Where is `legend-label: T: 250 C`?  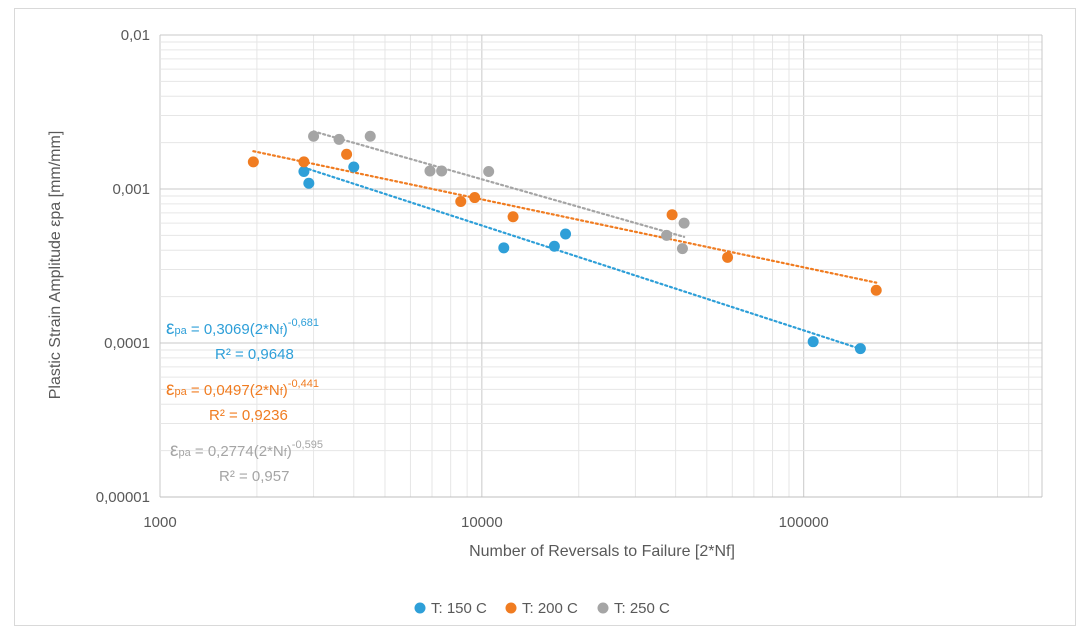 legend-label: T: 250 C is located at coordinates (642, 608).